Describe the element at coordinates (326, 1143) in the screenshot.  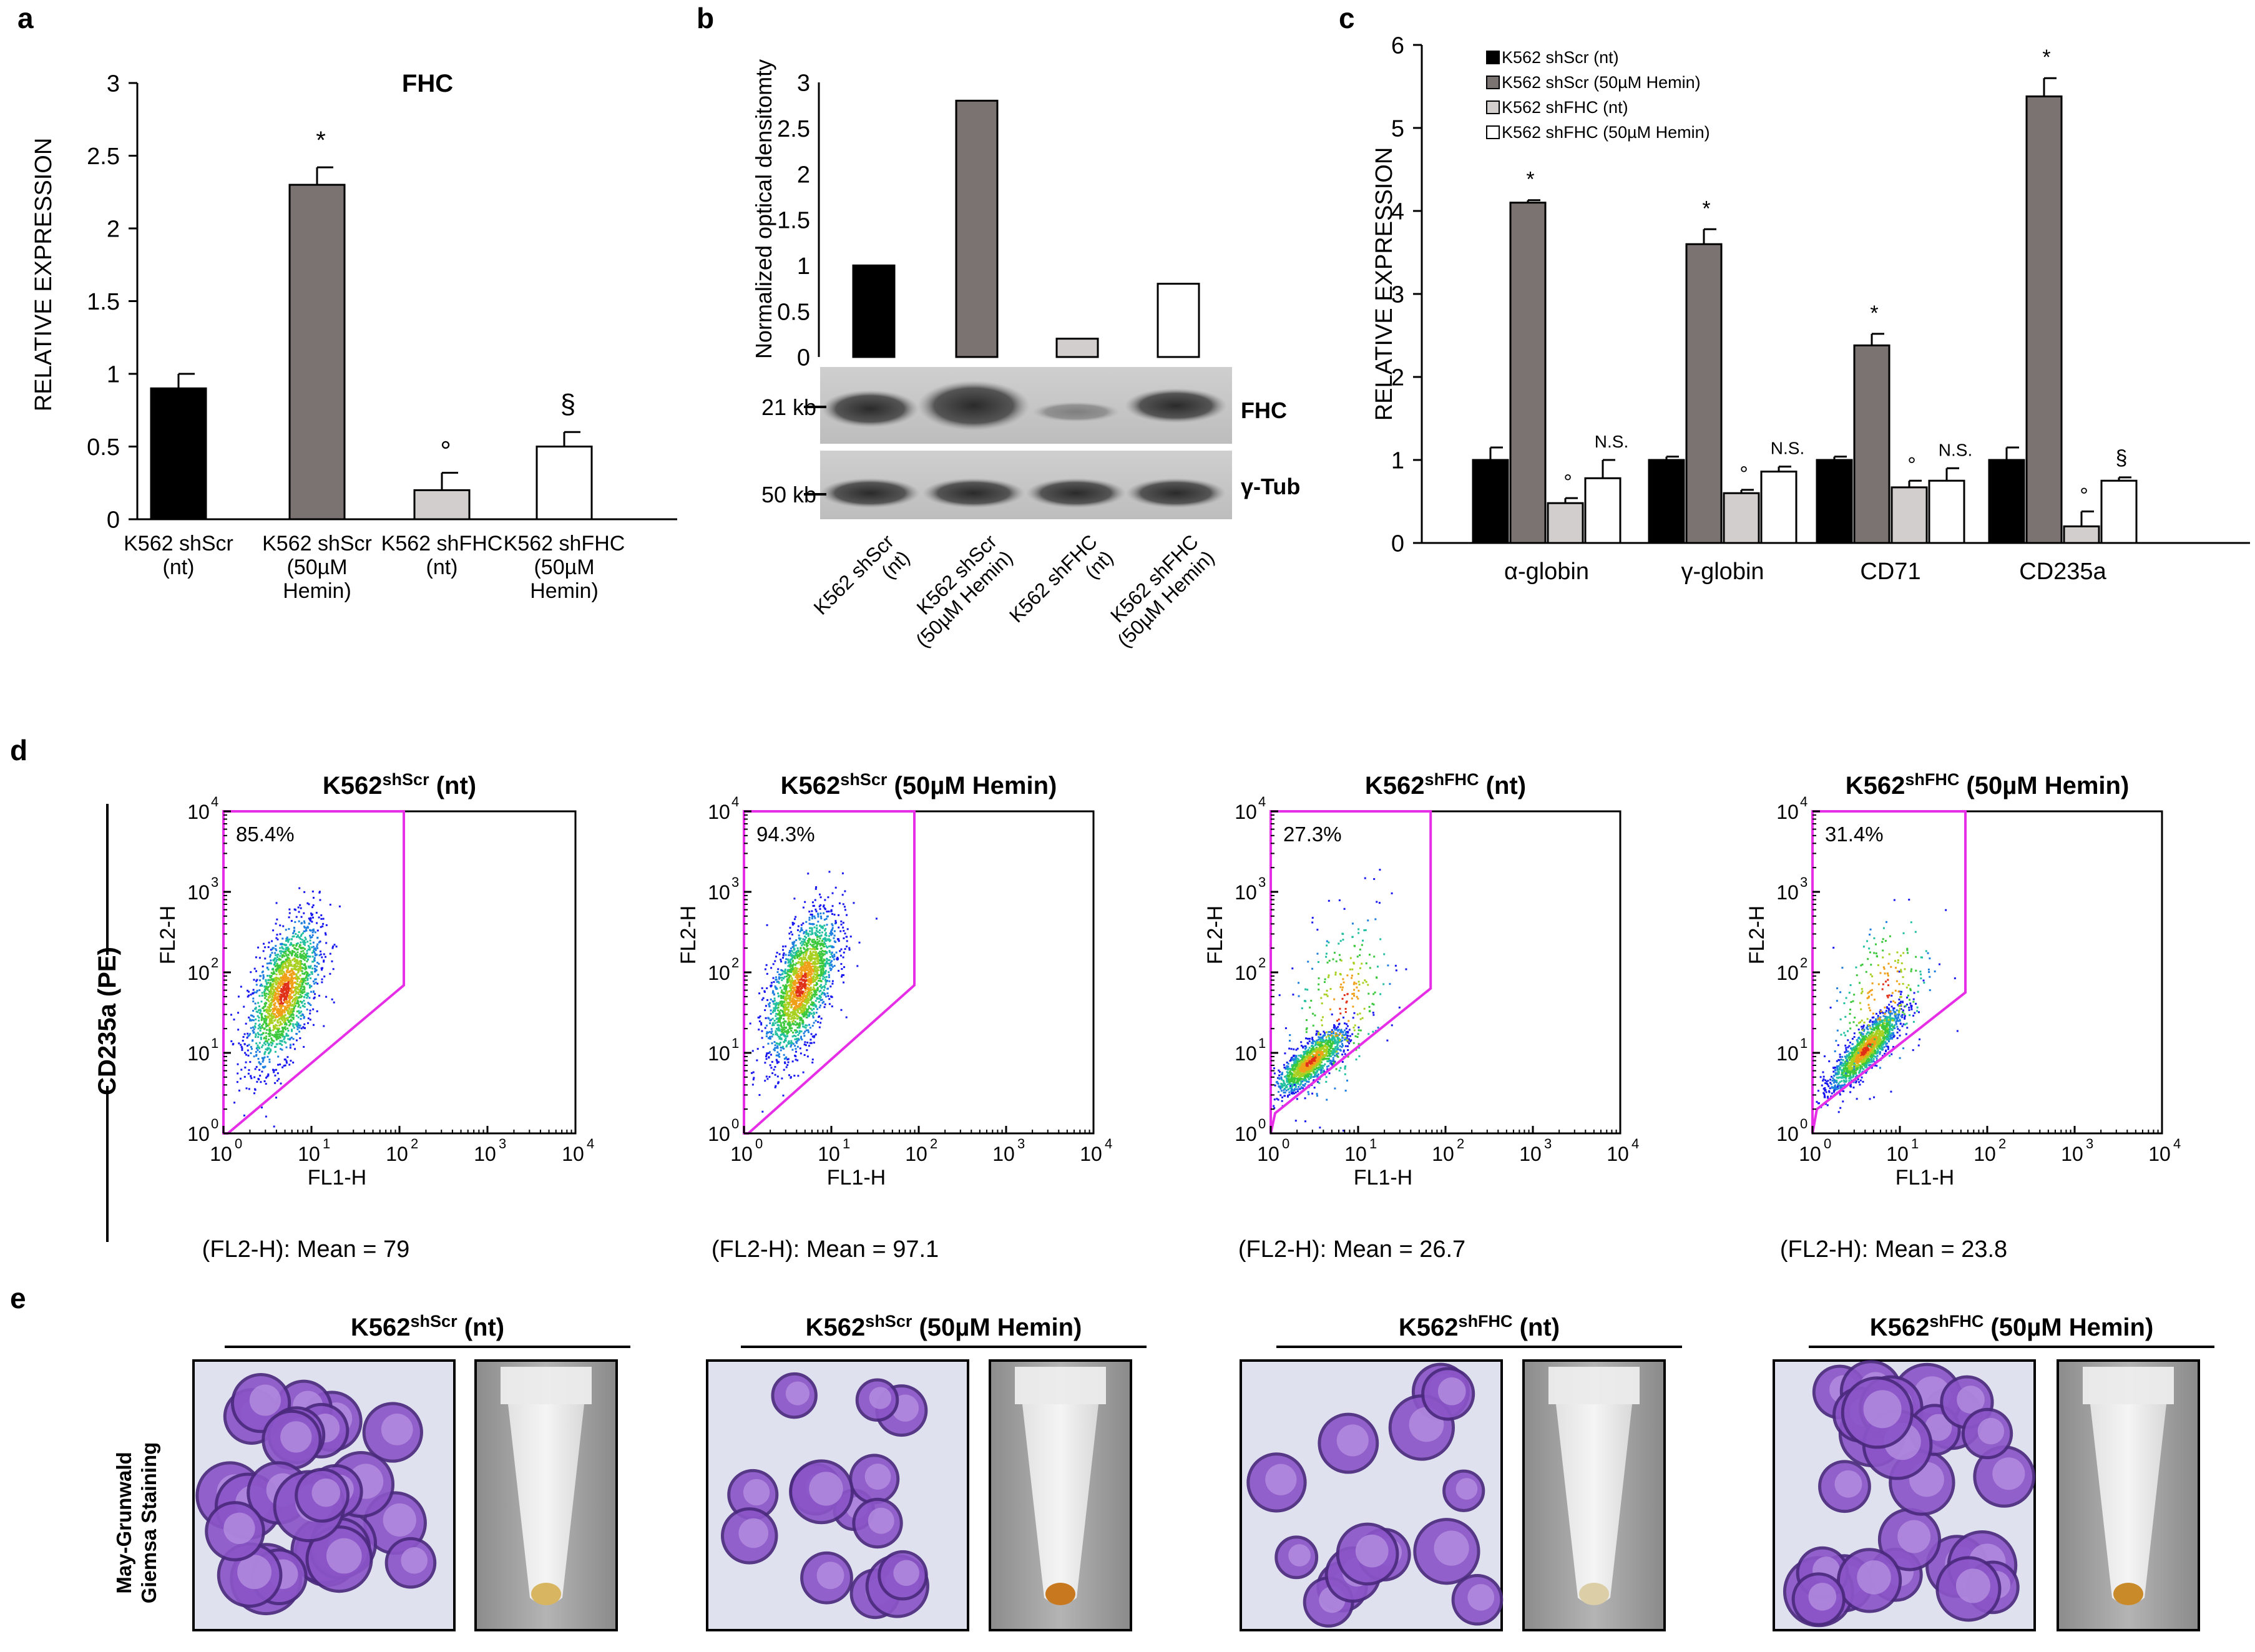
I see `x-tick-exponent: 1` at that location.